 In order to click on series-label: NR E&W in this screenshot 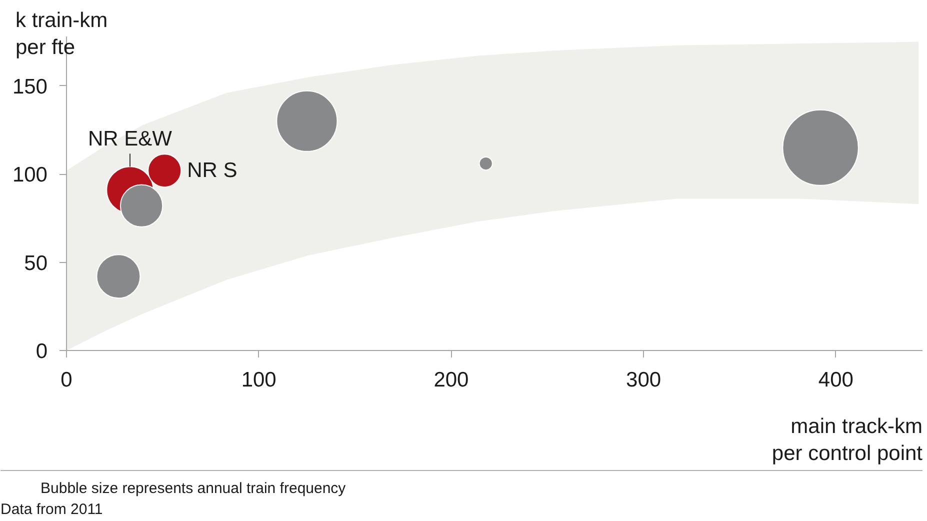, I will do `click(130, 139)`.